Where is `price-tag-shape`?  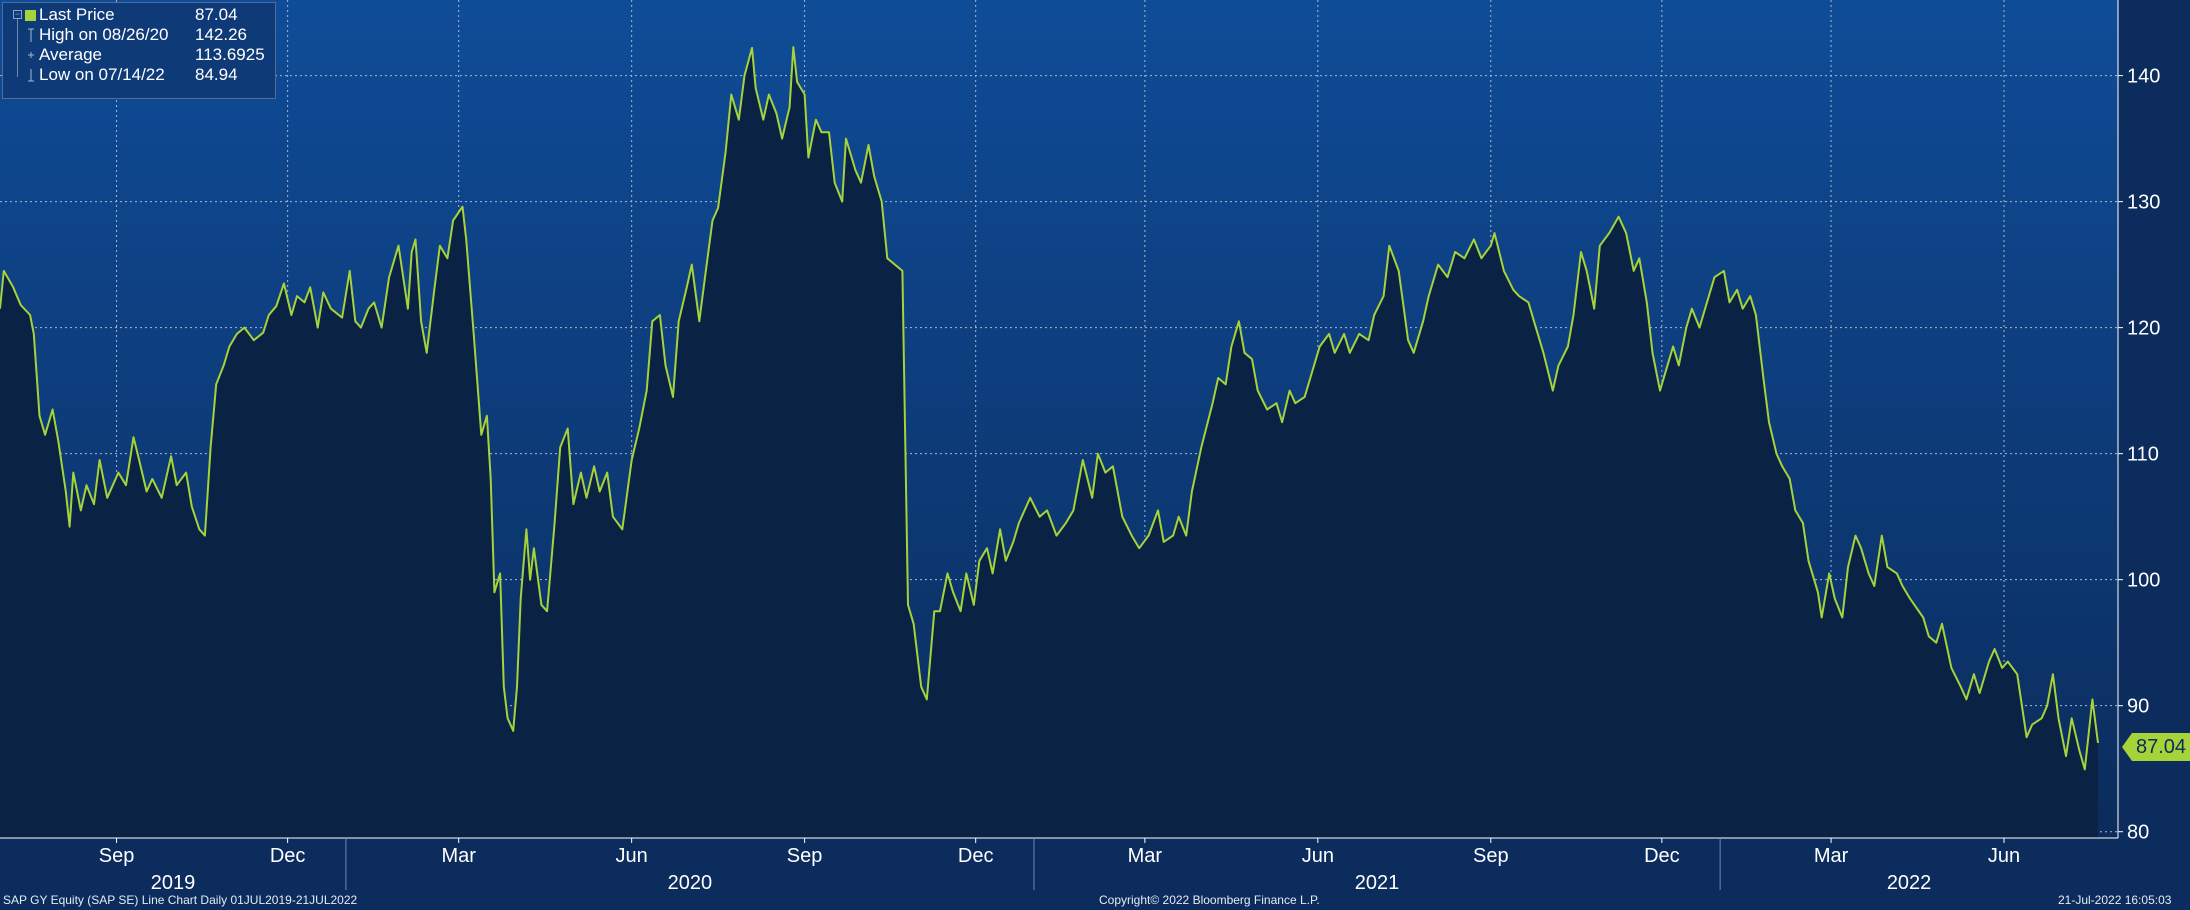
price-tag-shape is located at coordinates (2156, 747).